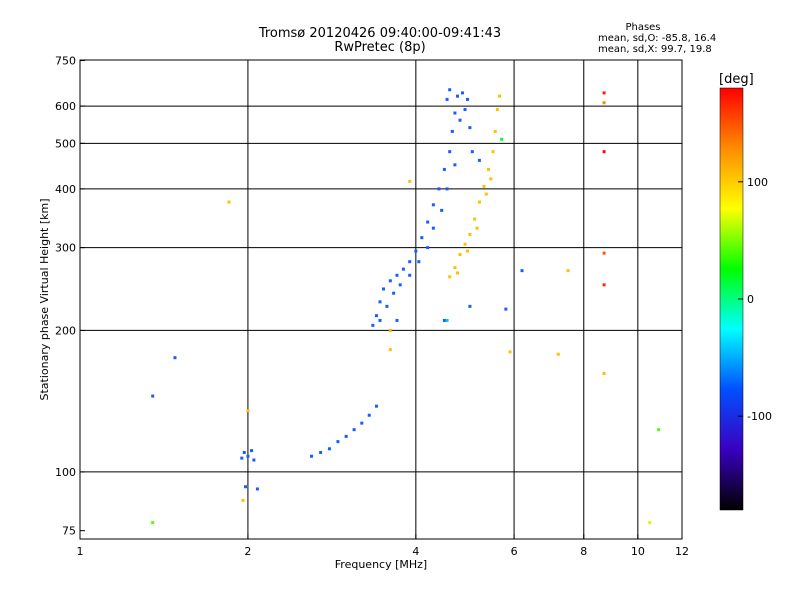 This screenshot has width=800, height=600. What do you see at coordinates (44, 299) in the screenshot?
I see `y-axis-label: Stationary phase Virtual Height [km]` at bounding box center [44, 299].